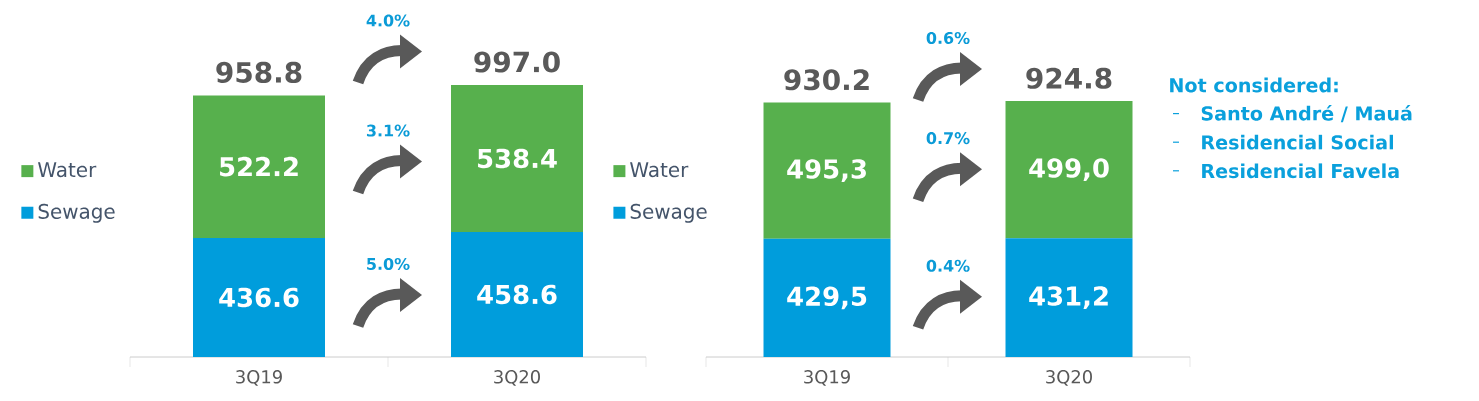 This screenshot has width=1479, height=401. Describe the element at coordinates (826, 80) in the screenshot. I see `annotation: 930.2` at that location.